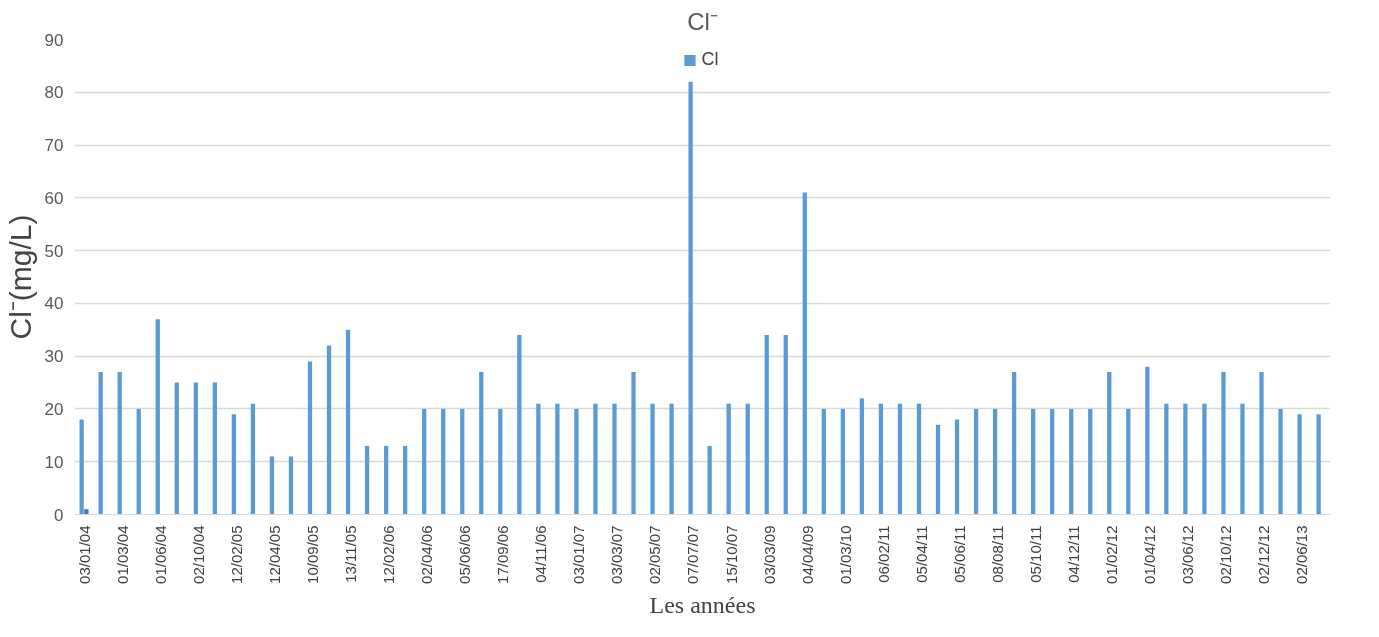 This screenshot has height=637, width=1379. What do you see at coordinates (503, 554) in the screenshot?
I see `x-tick-label: 17/09/06` at bounding box center [503, 554].